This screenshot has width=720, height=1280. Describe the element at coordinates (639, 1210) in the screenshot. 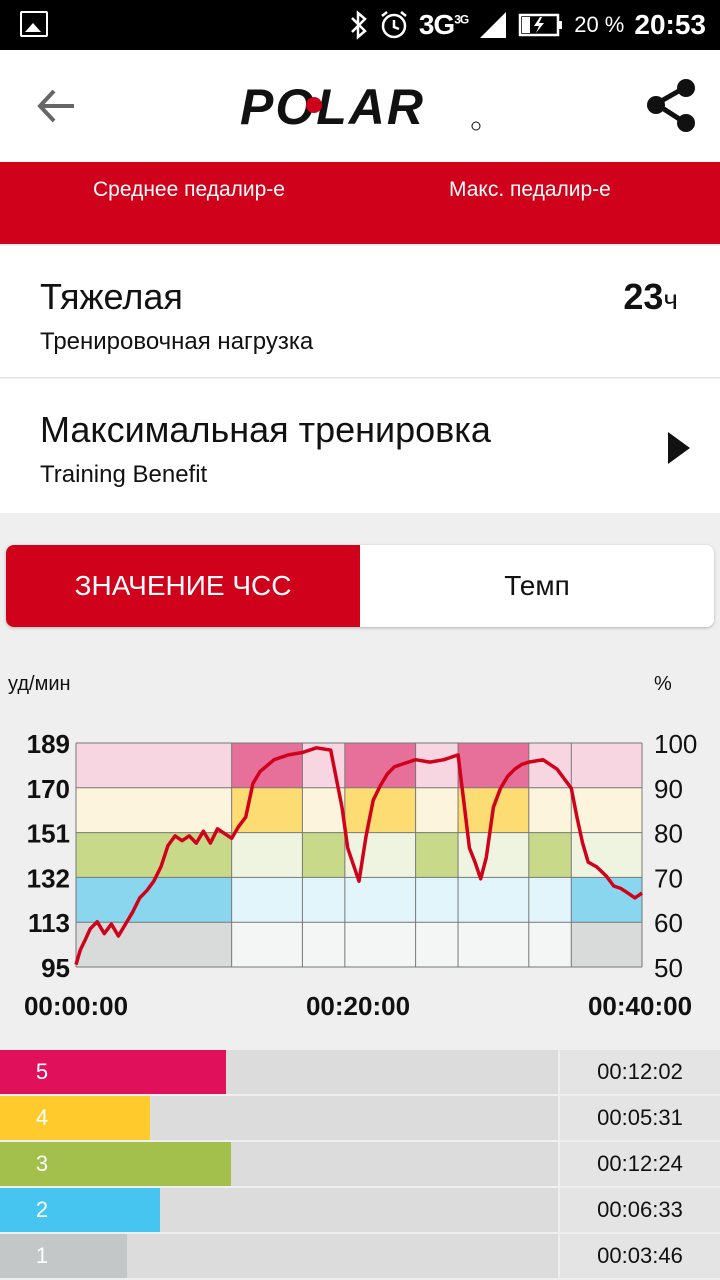

I see `zone-time: 00:06:33` at that location.